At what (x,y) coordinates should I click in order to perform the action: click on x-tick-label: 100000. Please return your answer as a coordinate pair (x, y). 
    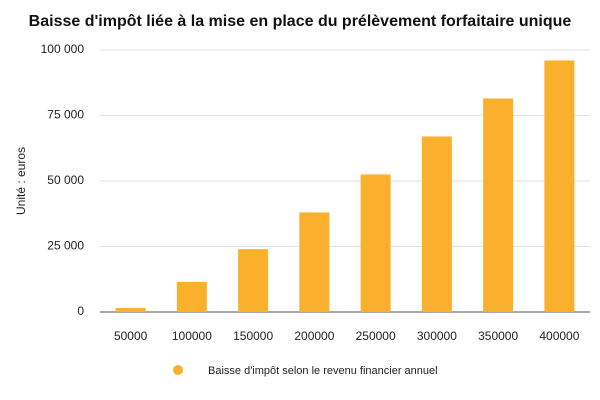
    Looking at the image, I should click on (192, 336).